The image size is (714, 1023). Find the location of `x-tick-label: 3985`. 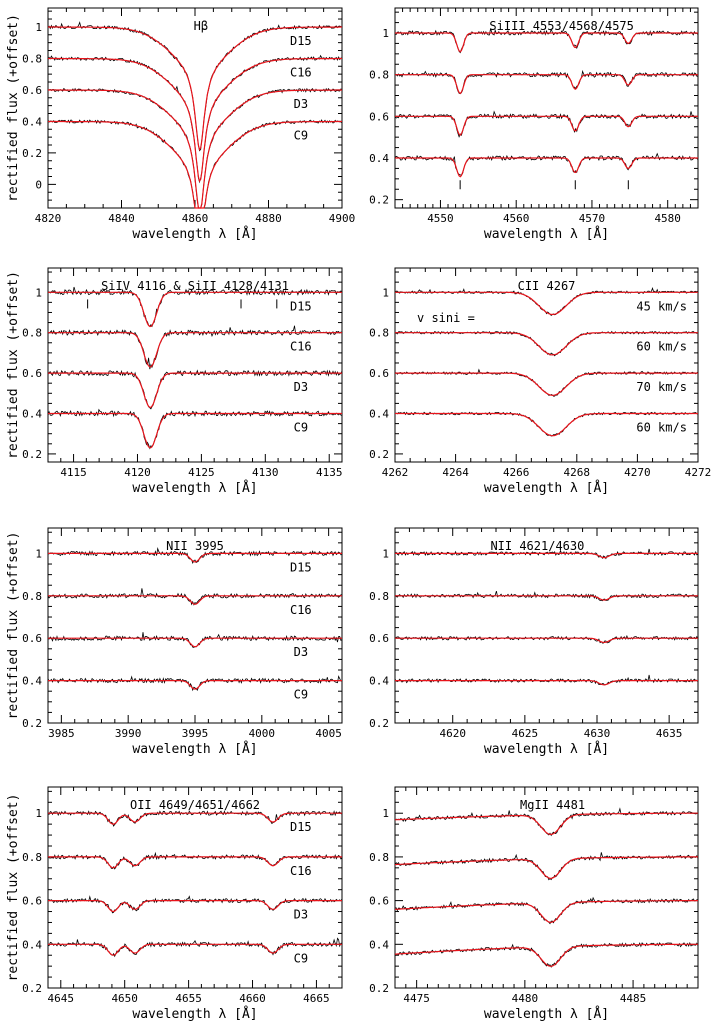

x-tick-label: 3985 is located at coordinates (61, 733).